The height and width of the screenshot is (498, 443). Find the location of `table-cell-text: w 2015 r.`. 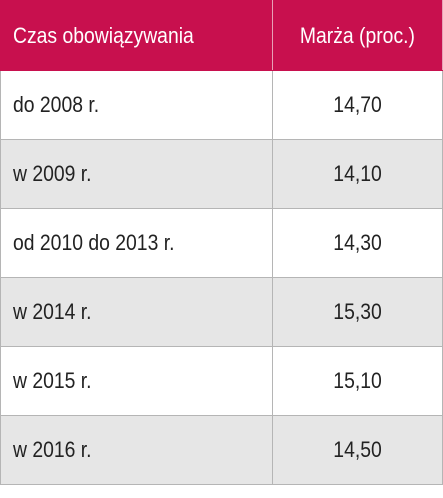

table-cell-text: w 2015 r. is located at coordinates (52, 380).